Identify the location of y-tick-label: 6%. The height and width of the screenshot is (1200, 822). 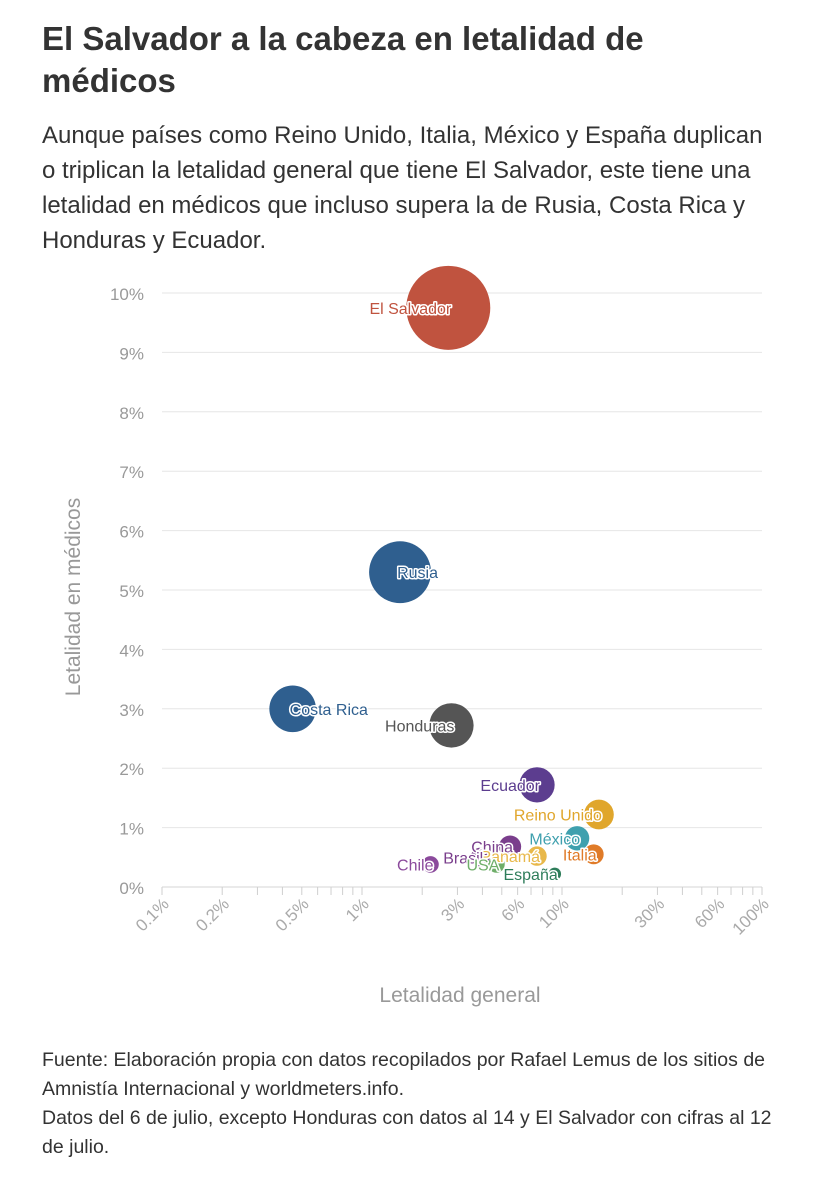
(131, 532).